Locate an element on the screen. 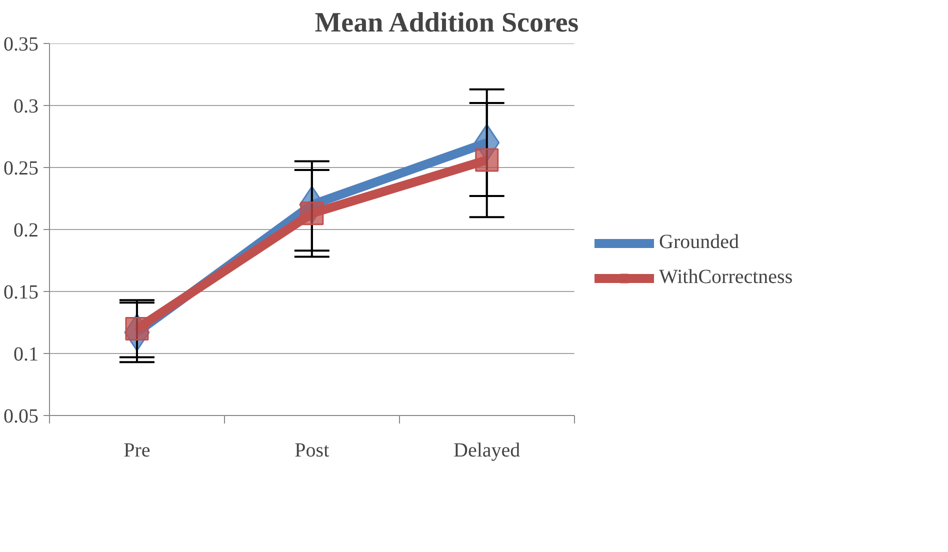 Image resolution: width=948 pixels, height=552 pixels. y-tick-label: 0.15 is located at coordinates (21, 293).